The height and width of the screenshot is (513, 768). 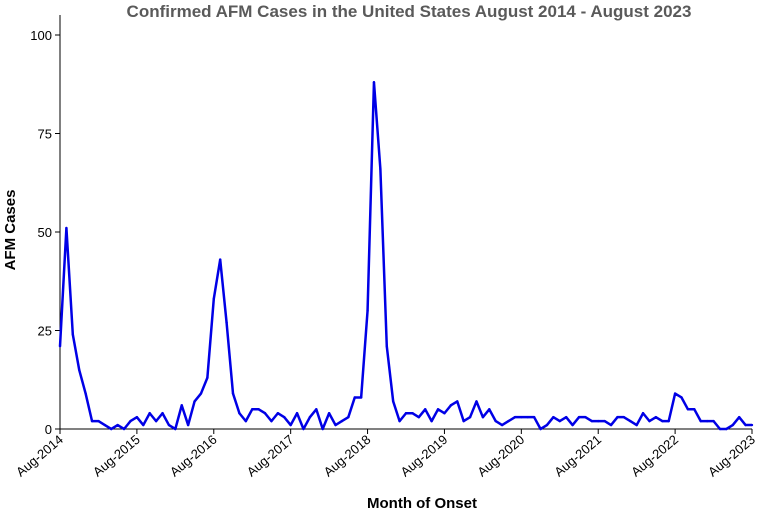 What do you see at coordinates (39, 456) in the screenshot?
I see `x-tick-label: Aug-2014` at bounding box center [39, 456].